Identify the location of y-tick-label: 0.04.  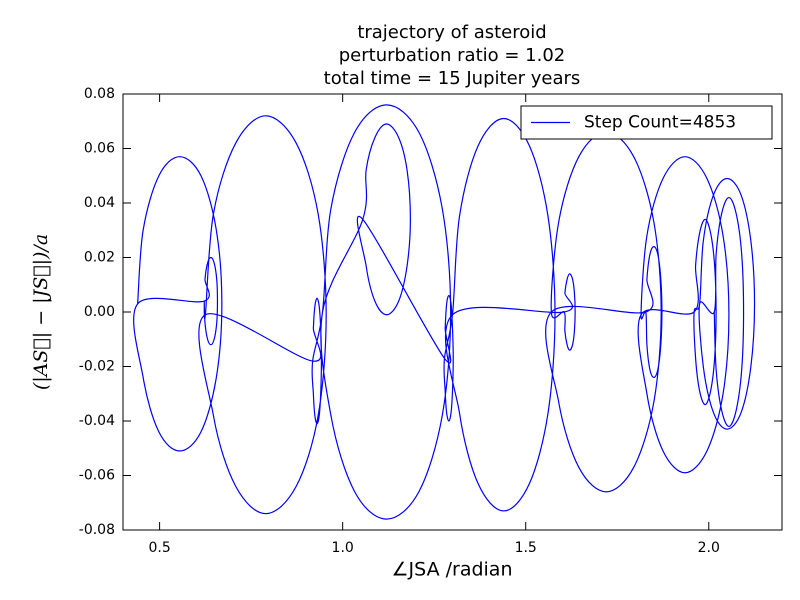
(99, 203).